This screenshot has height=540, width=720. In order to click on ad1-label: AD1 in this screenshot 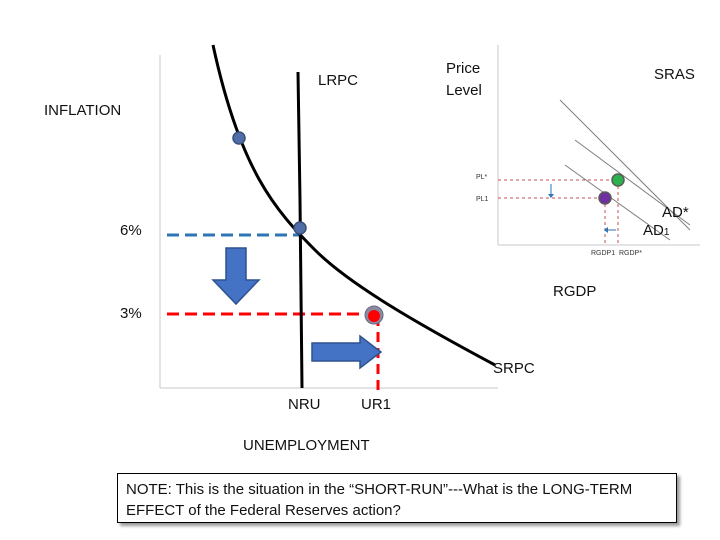, I will do `click(656, 230)`.